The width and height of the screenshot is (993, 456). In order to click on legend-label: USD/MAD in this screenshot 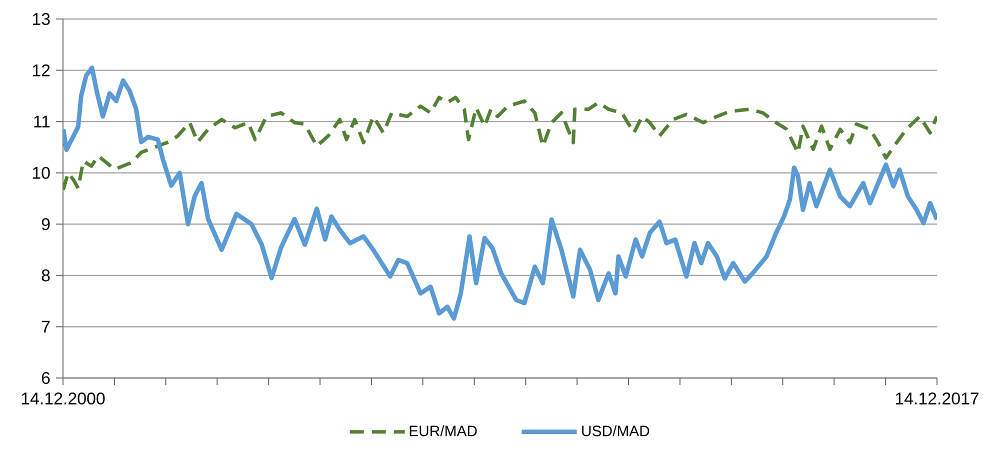, I will do `click(616, 430)`.